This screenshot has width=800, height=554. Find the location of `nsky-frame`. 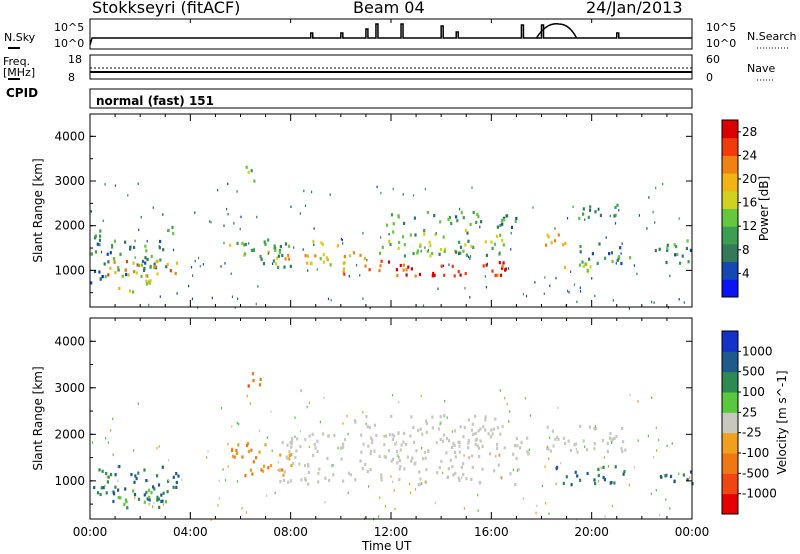

nsky-frame is located at coordinates (391, 34).